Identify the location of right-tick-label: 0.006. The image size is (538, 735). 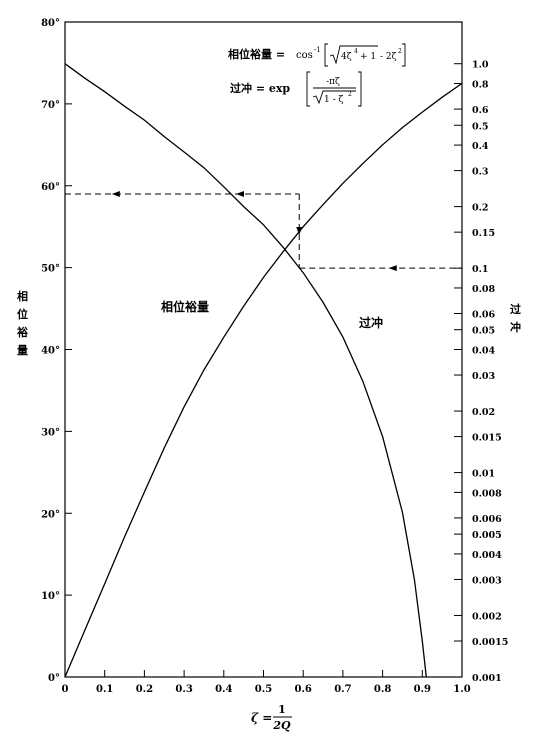
(487, 519).